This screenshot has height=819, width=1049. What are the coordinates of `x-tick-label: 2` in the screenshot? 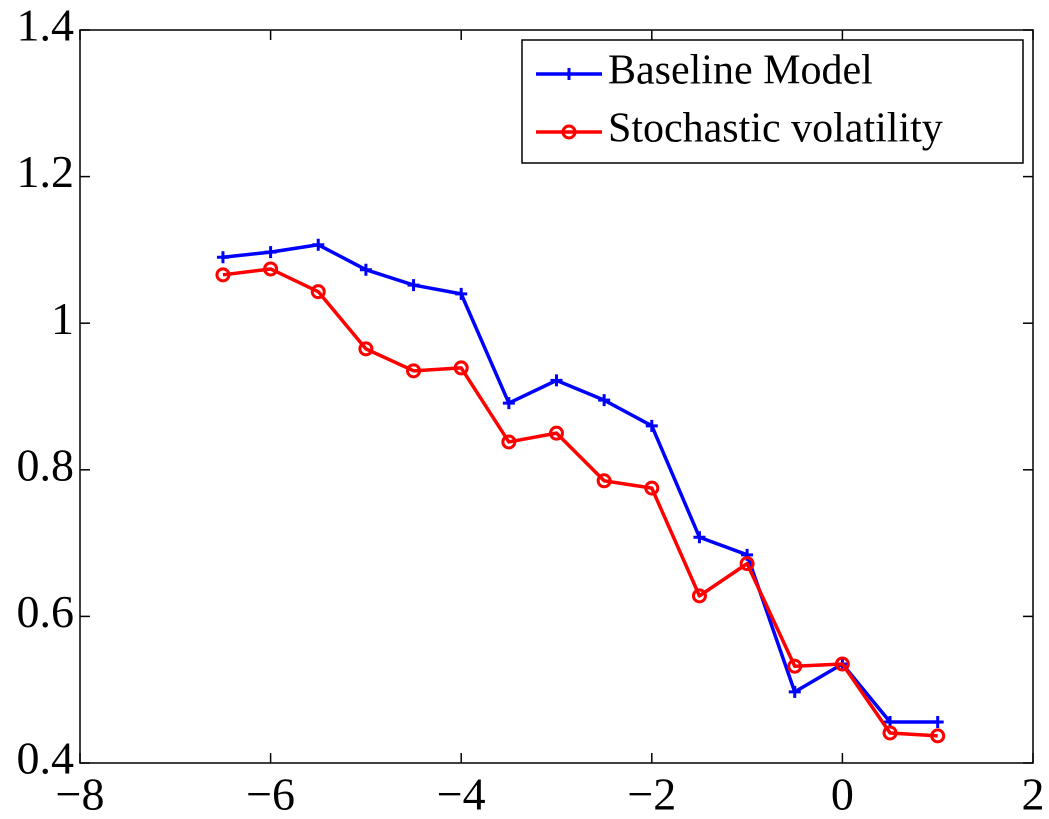 It's located at (1033, 794).